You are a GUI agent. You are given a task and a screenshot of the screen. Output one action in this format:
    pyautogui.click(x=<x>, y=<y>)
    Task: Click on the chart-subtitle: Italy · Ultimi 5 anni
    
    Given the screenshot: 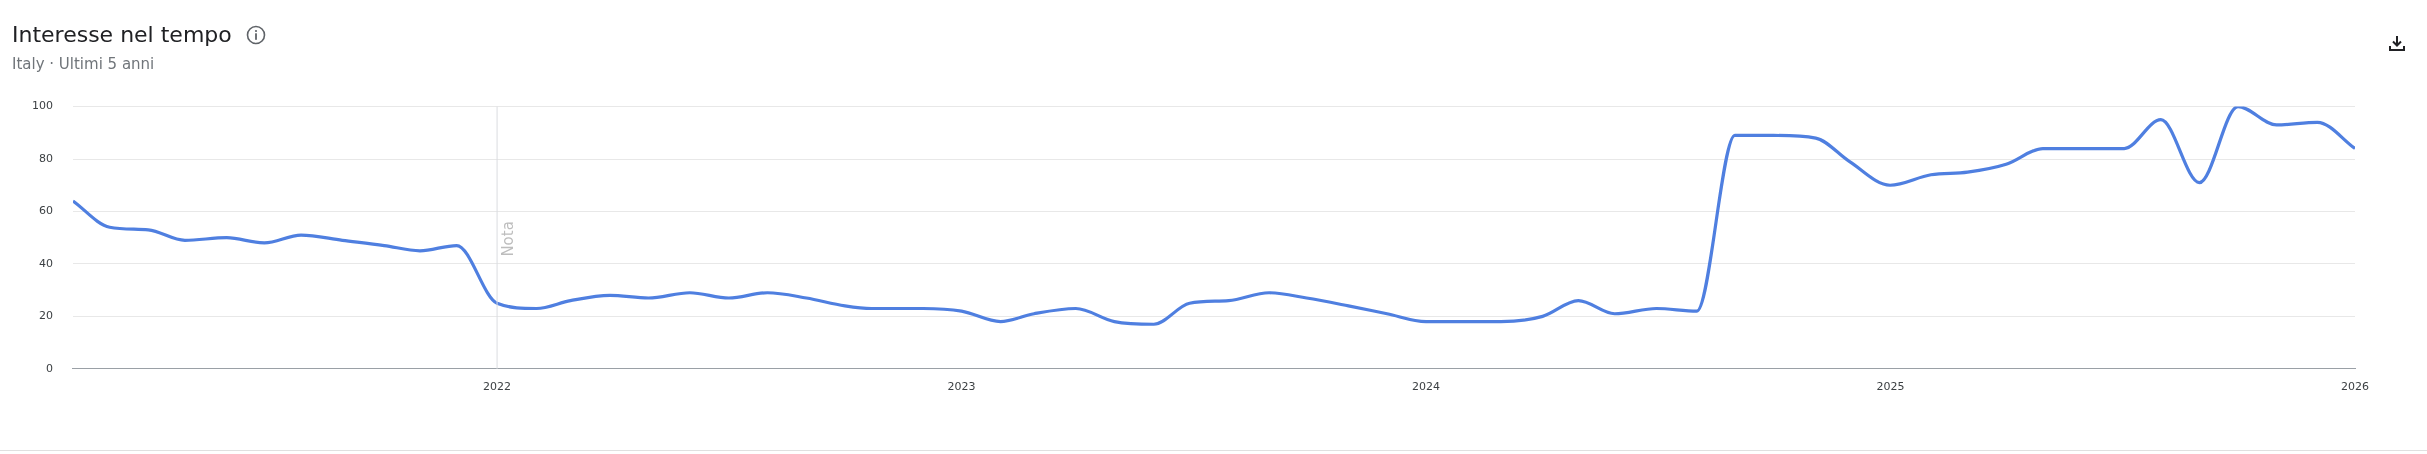 What is the action you would take?
    pyautogui.click(x=84, y=64)
    